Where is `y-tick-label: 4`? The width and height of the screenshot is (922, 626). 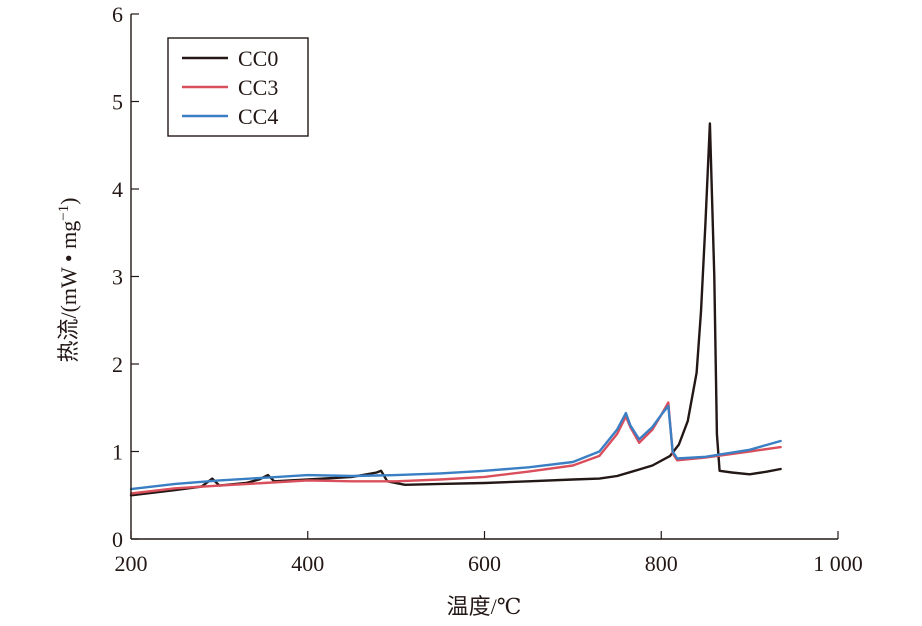 y-tick-label: 4 is located at coordinates (117, 189).